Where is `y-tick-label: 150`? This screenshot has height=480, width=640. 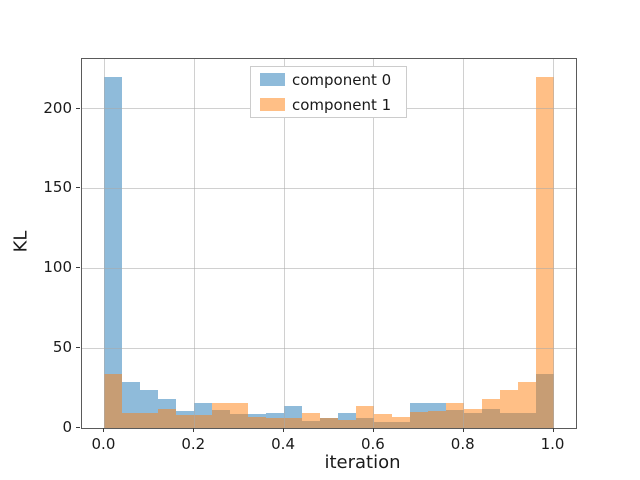
y-tick-label: 150 is located at coordinates (57, 187).